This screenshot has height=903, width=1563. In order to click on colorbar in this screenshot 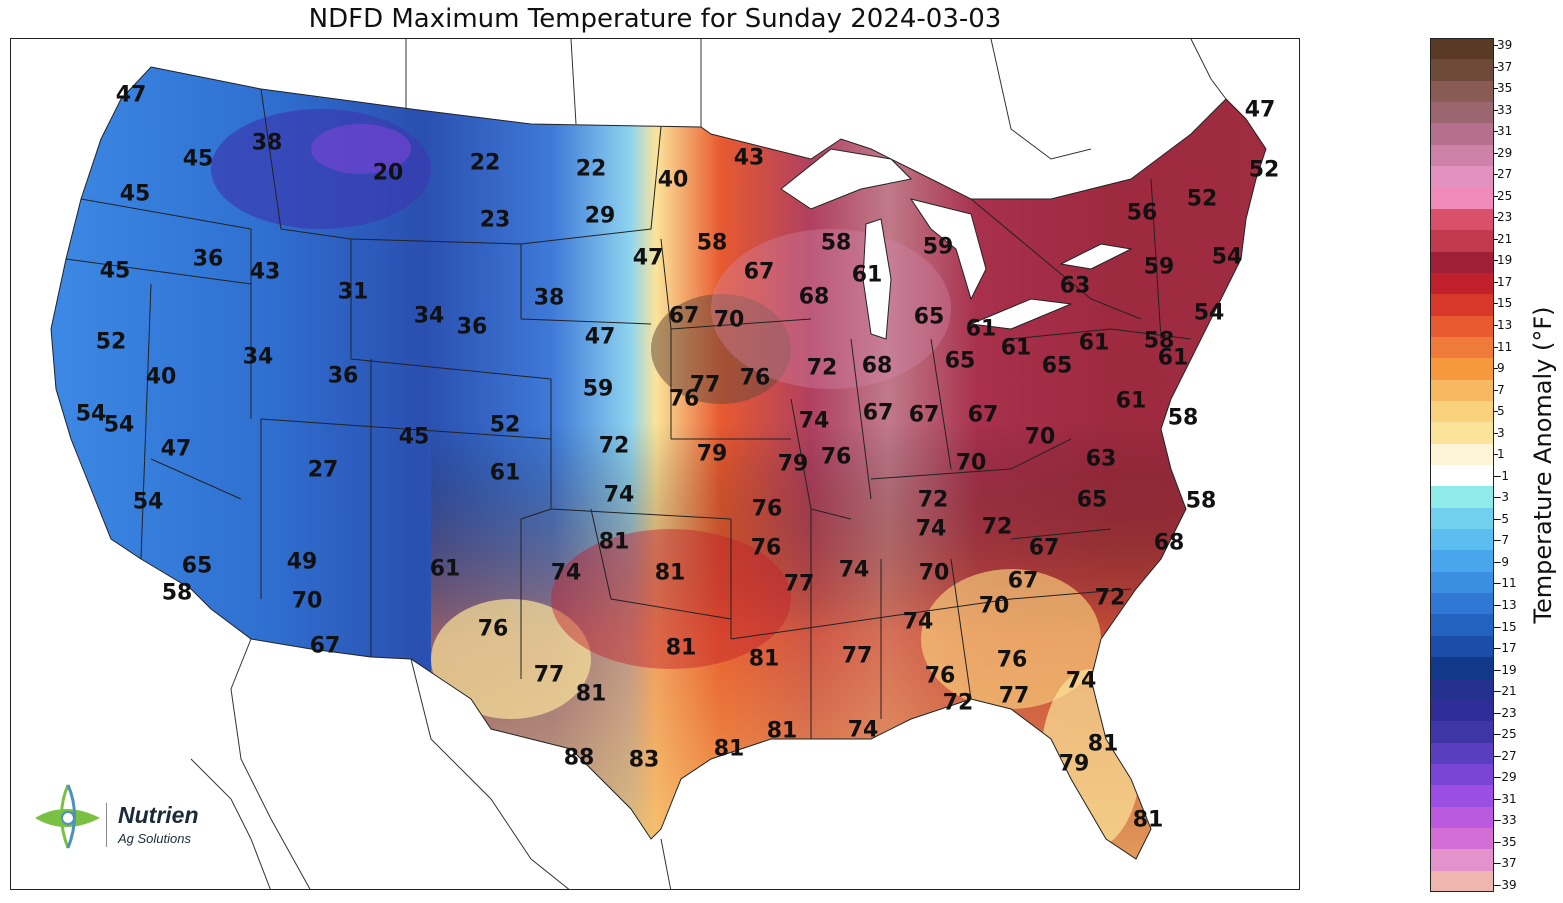, I will do `click(1462, 465)`.